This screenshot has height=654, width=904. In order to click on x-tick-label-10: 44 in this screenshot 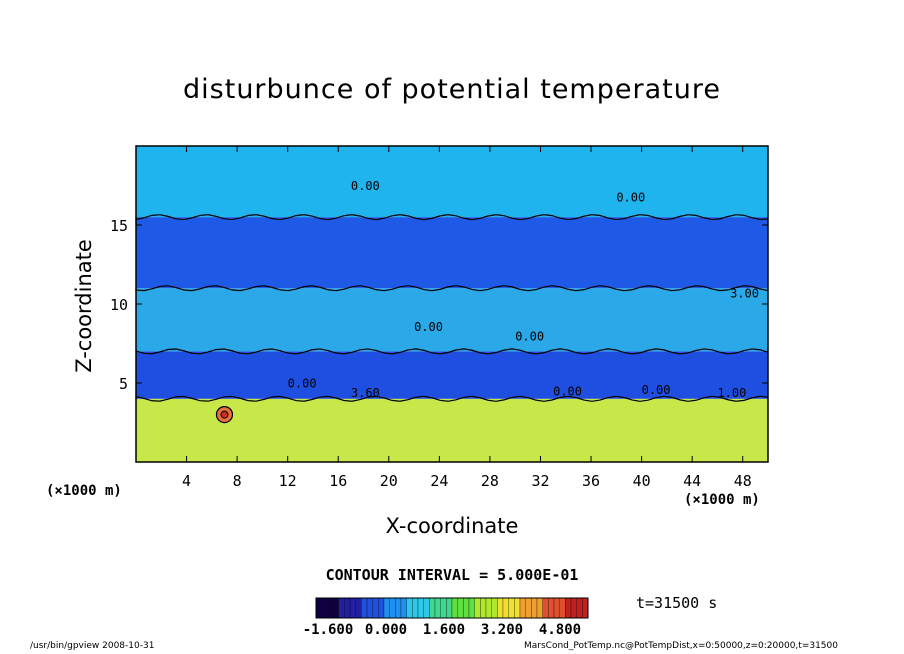, I will do `click(692, 481)`.